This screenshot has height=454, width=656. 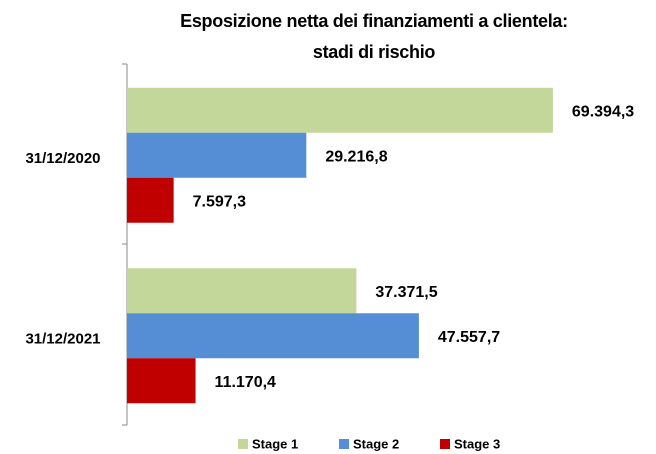 I want to click on chart-title: stadi di rischio, so click(x=374, y=52).